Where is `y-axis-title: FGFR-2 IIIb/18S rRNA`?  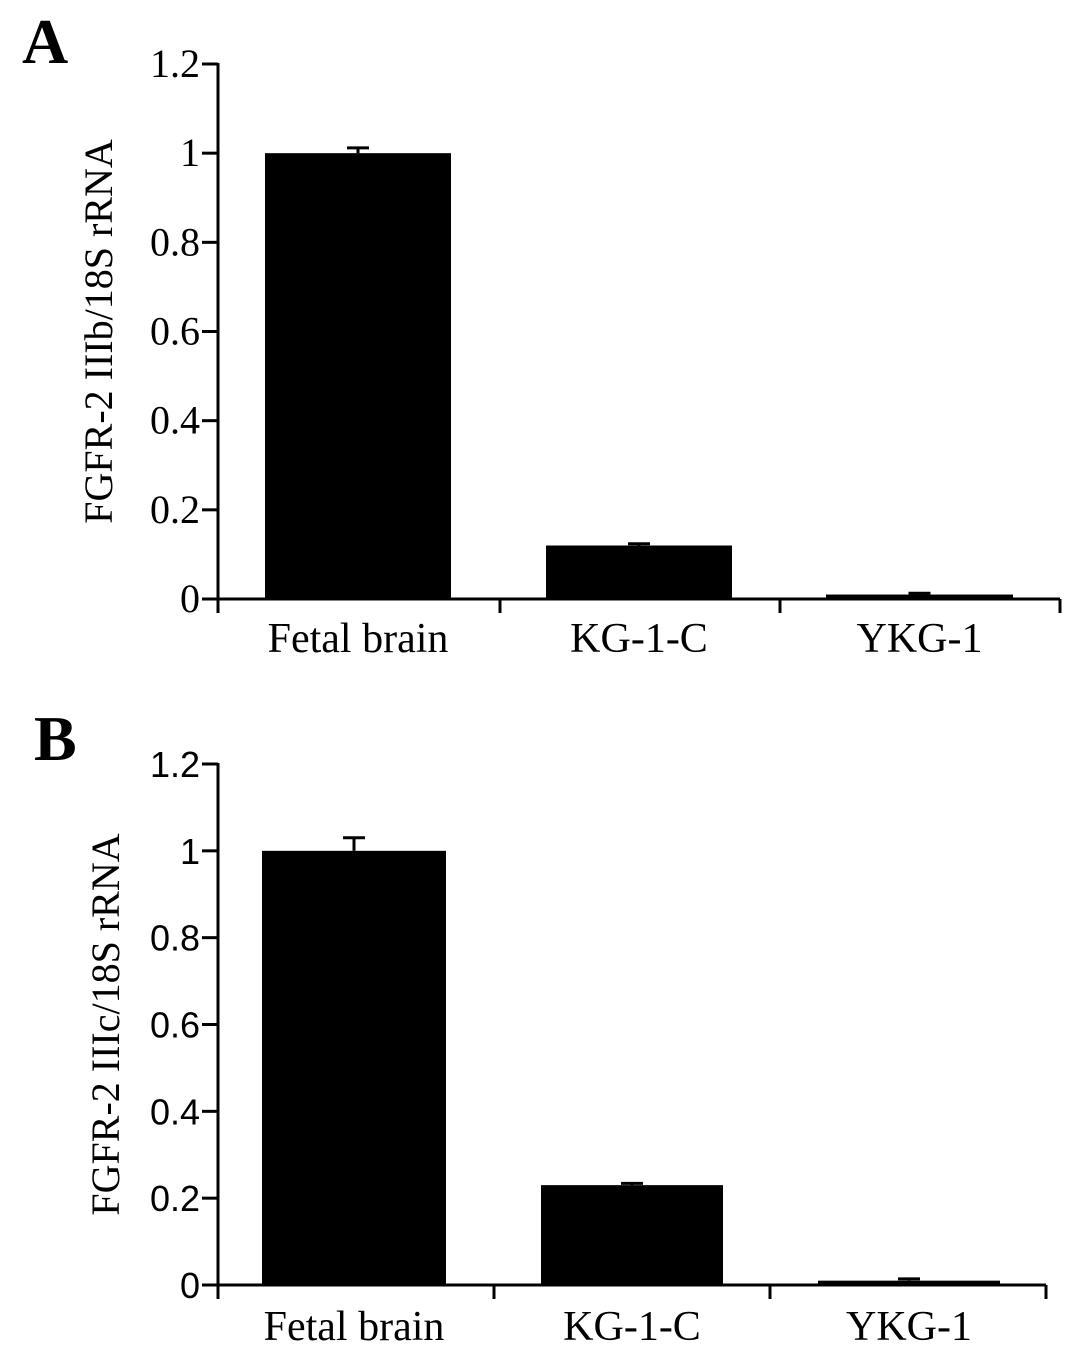
y-axis-title: FGFR-2 IIIb/18S rRNA is located at coordinates (98, 331).